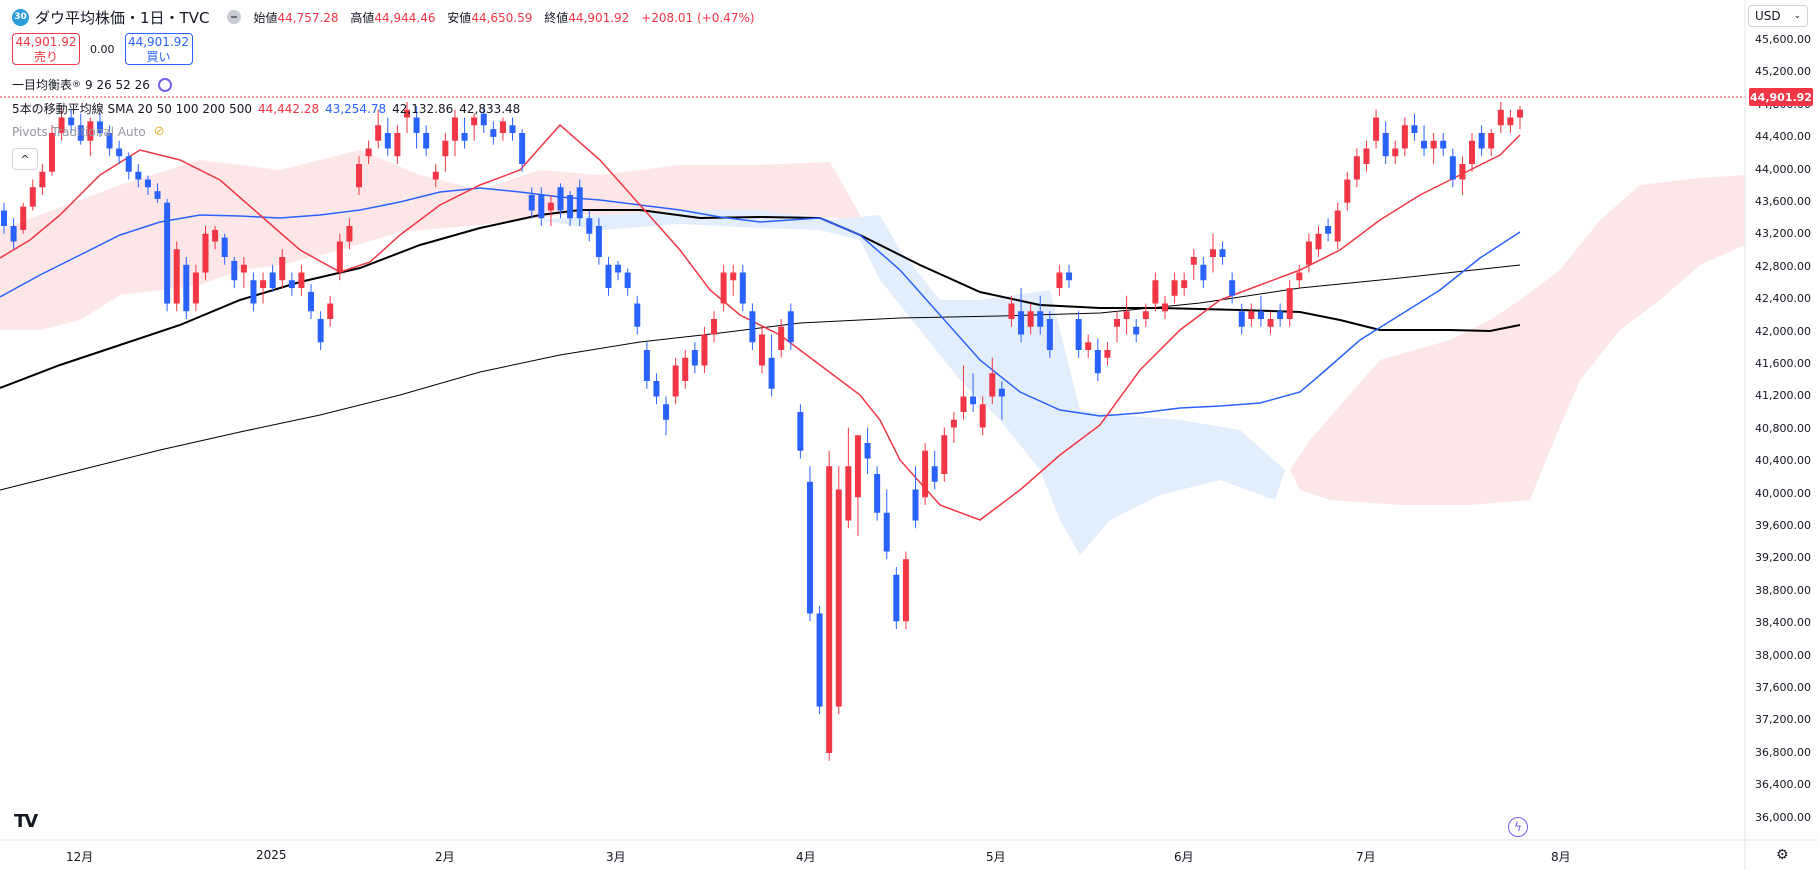 The image size is (1818, 870). I want to click on price-tick-label: 36,400.00, so click(1783, 785).